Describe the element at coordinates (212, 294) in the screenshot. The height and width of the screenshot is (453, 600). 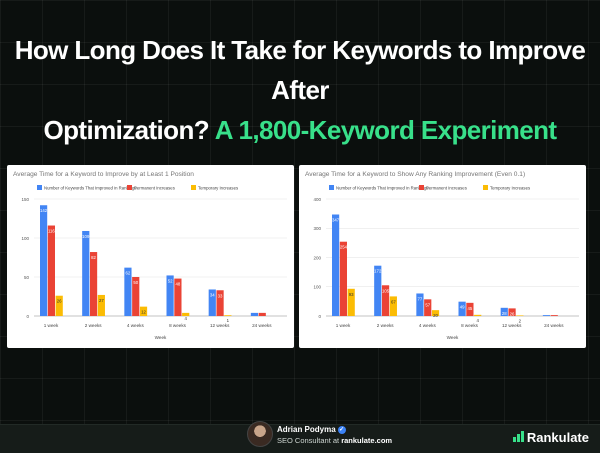
I see `data-label: 34` at that location.